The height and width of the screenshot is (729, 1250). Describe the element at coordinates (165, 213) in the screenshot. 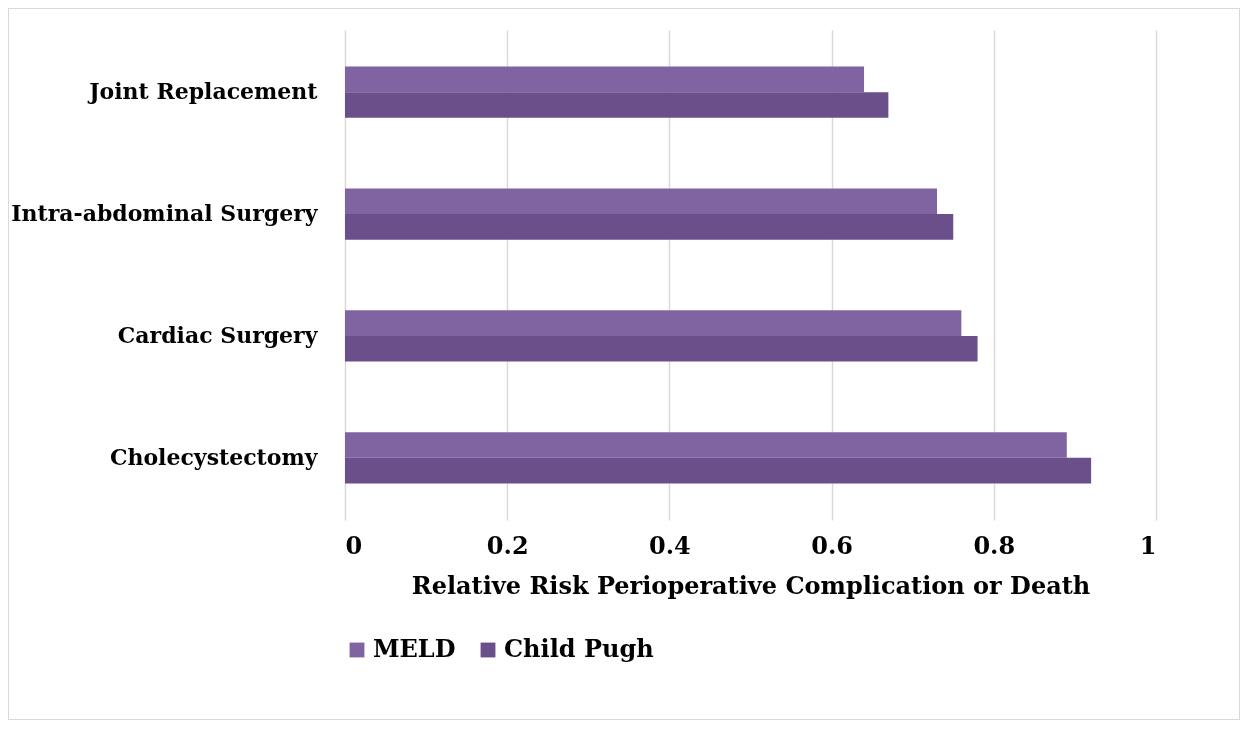

I see `y-tick-label: Intra-abdominal Surgery` at that location.